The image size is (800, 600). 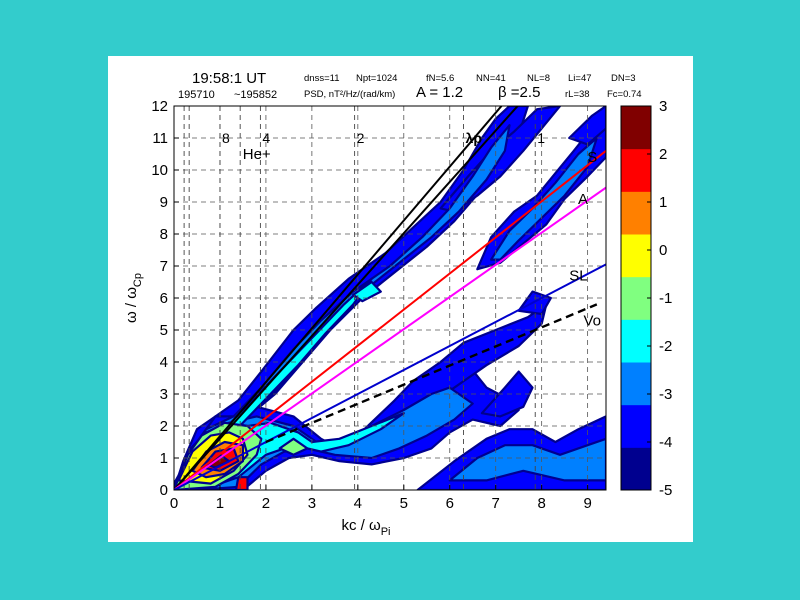 I want to click on x-tick-label: 4, so click(x=358, y=503).